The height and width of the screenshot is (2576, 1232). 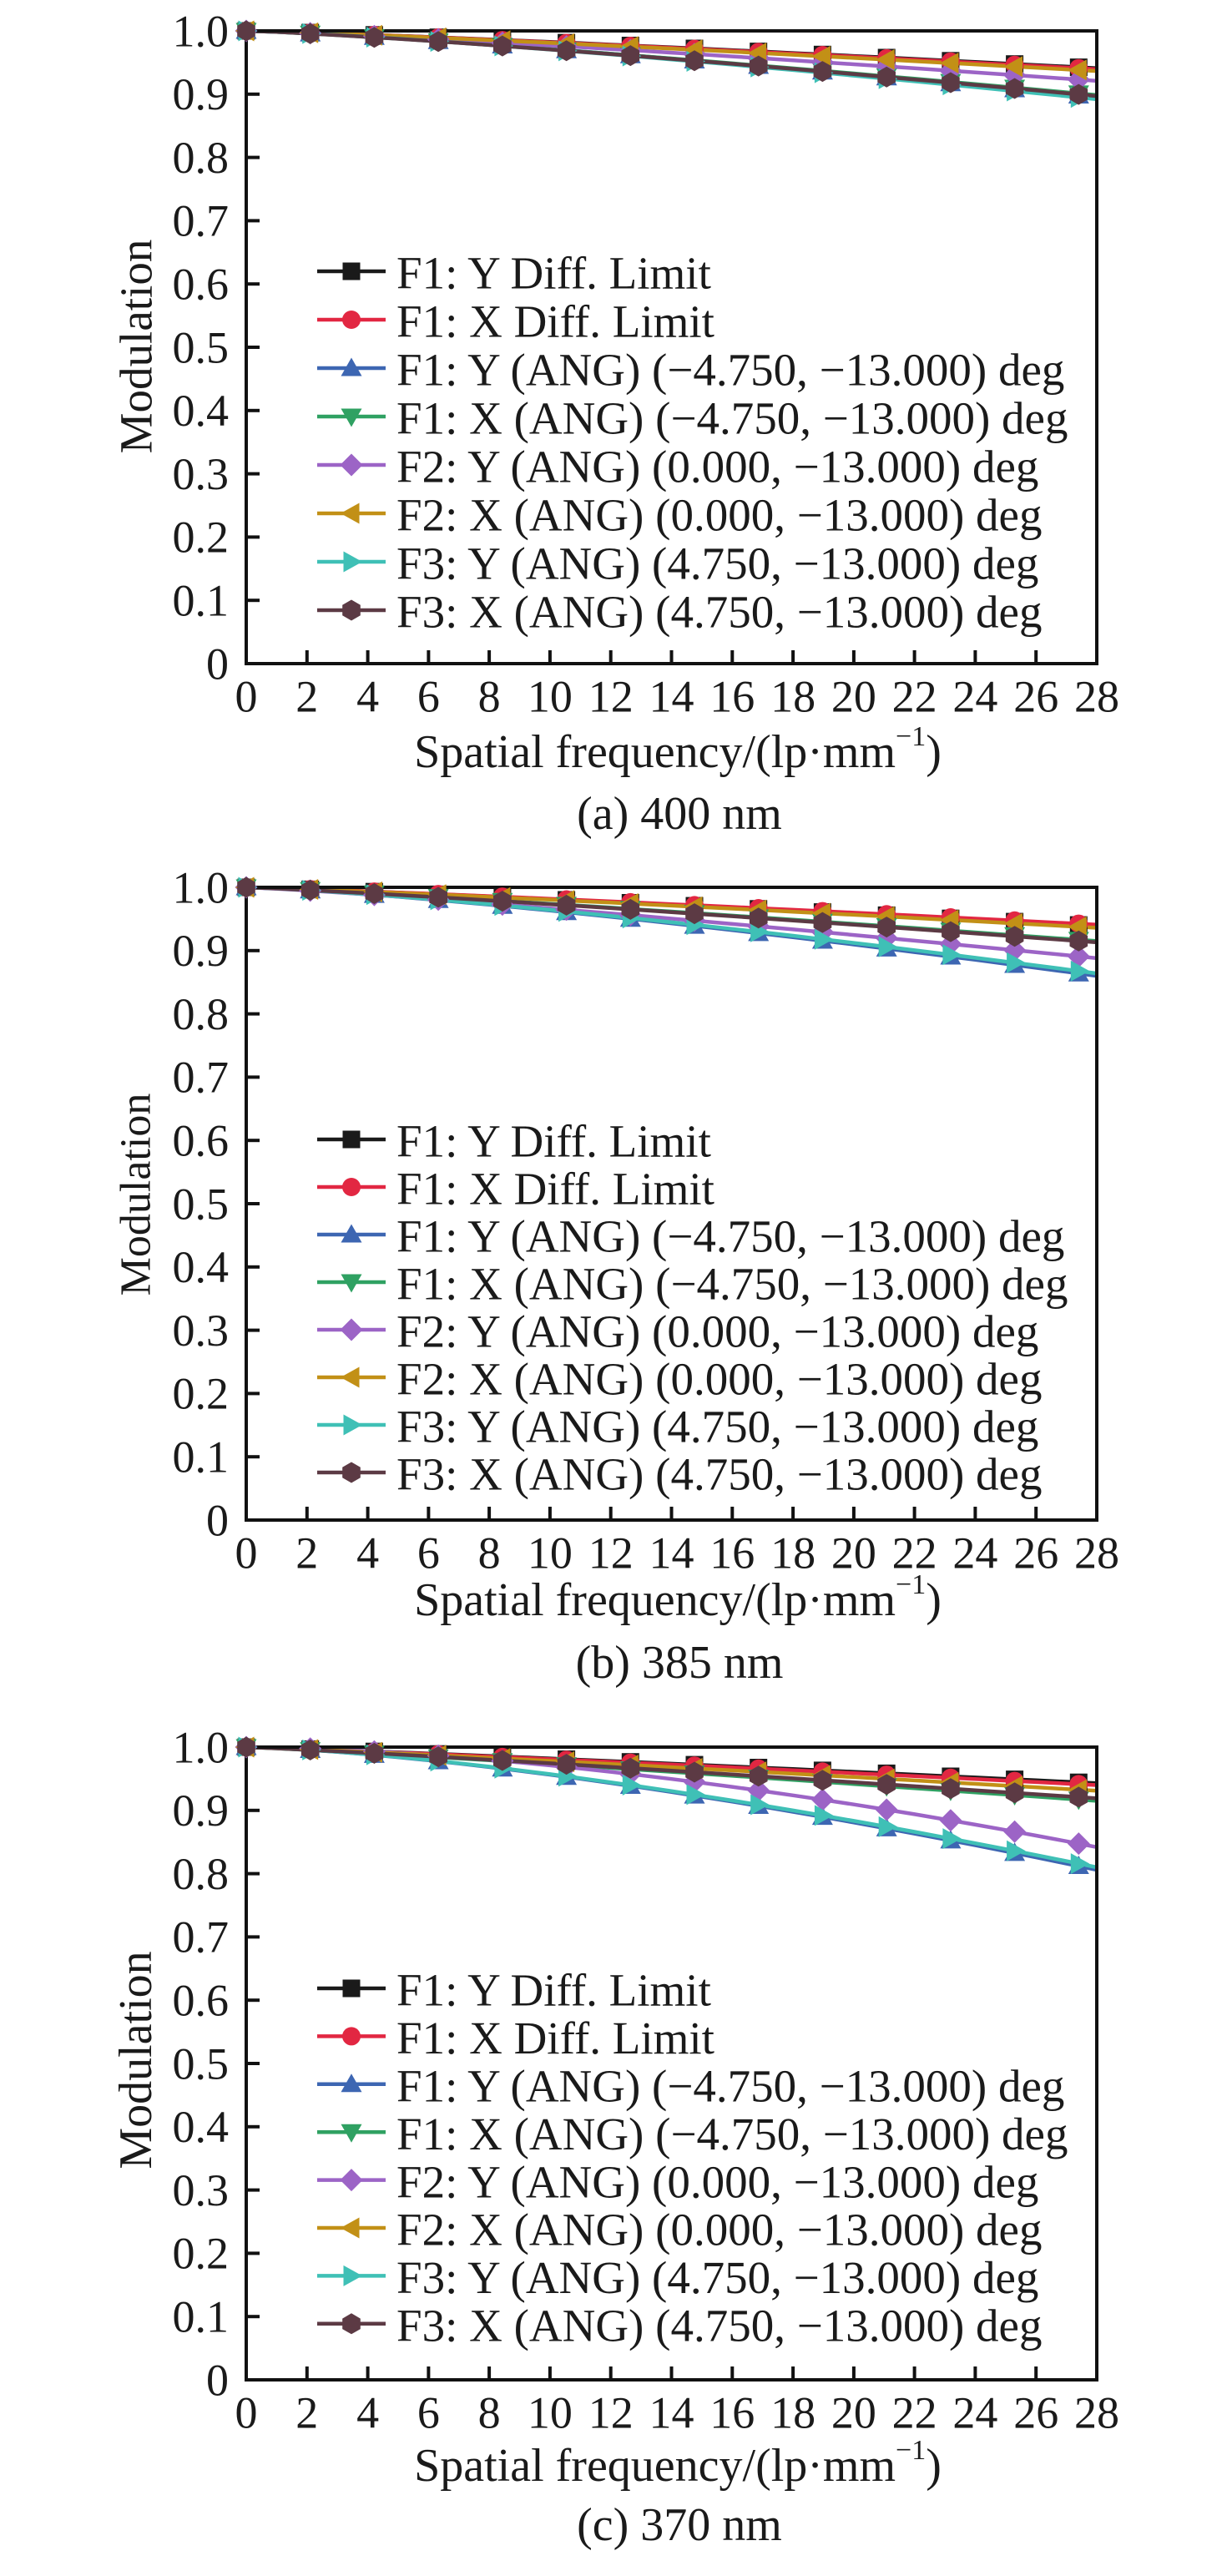 I want to click on svg-text: (a) 400 nm, so click(x=679, y=814).